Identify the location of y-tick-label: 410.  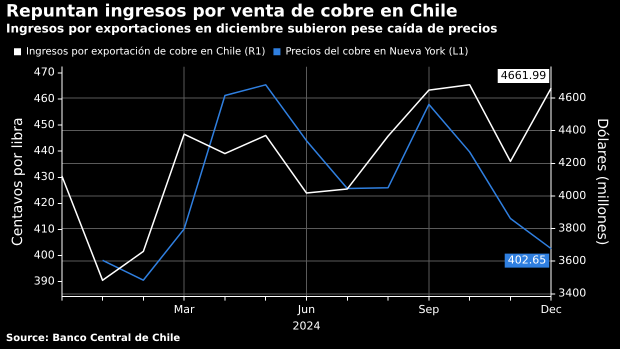
(44, 229).